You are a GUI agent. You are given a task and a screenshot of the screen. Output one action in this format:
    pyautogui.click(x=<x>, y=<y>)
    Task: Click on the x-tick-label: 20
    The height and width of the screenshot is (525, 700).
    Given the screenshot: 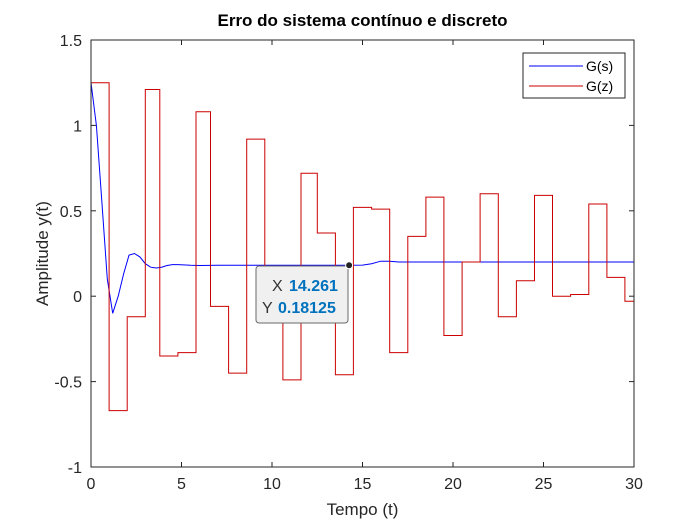 What is the action you would take?
    pyautogui.click(x=453, y=484)
    